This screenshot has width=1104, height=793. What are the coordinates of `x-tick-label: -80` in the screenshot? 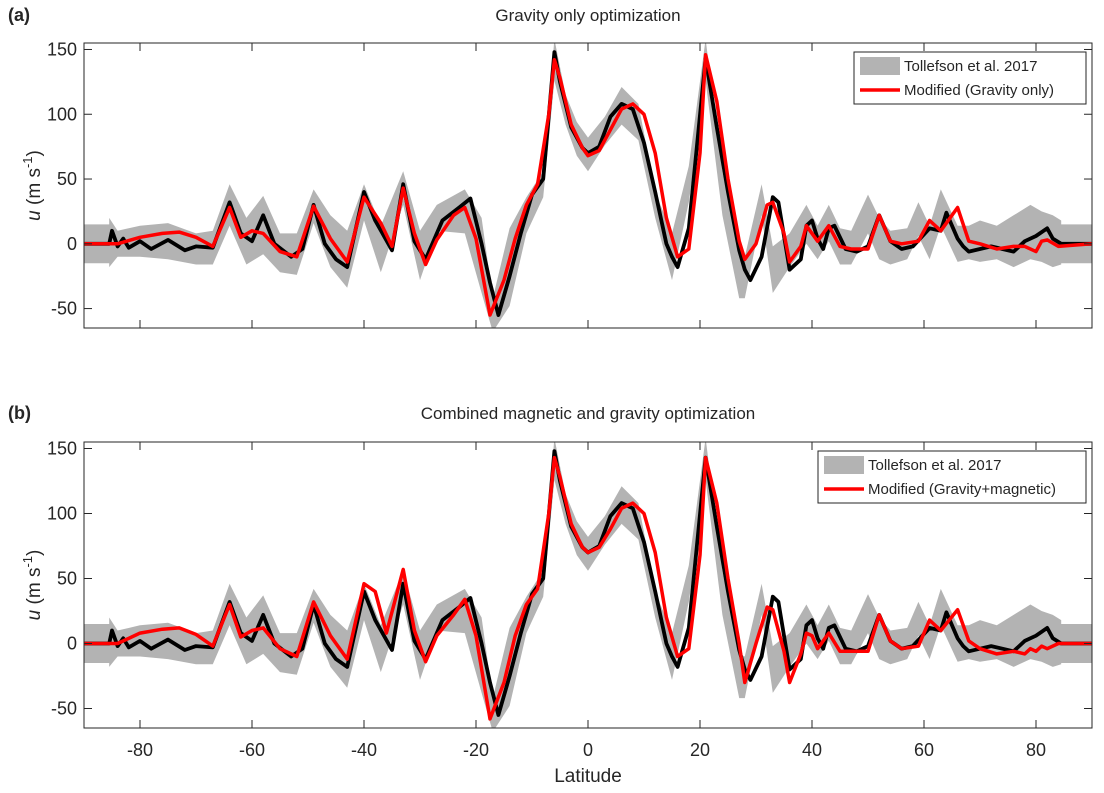 It's located at (140, 750).